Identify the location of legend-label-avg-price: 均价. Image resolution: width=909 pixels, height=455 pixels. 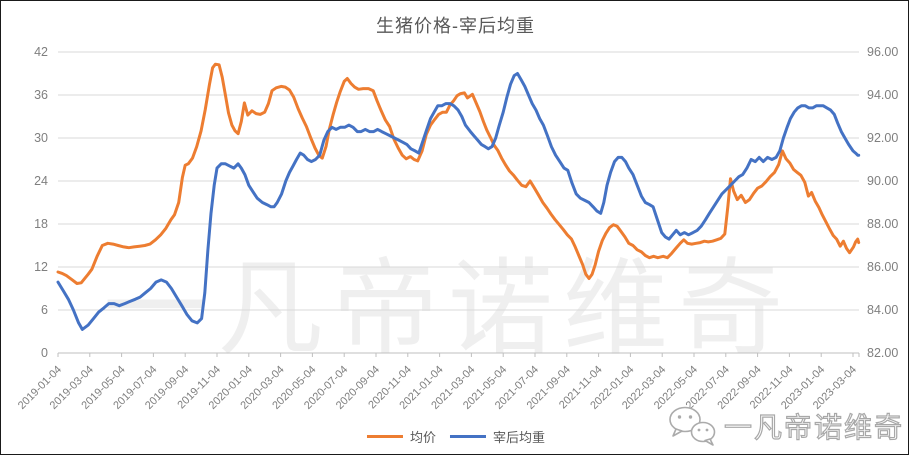
(422, 437).